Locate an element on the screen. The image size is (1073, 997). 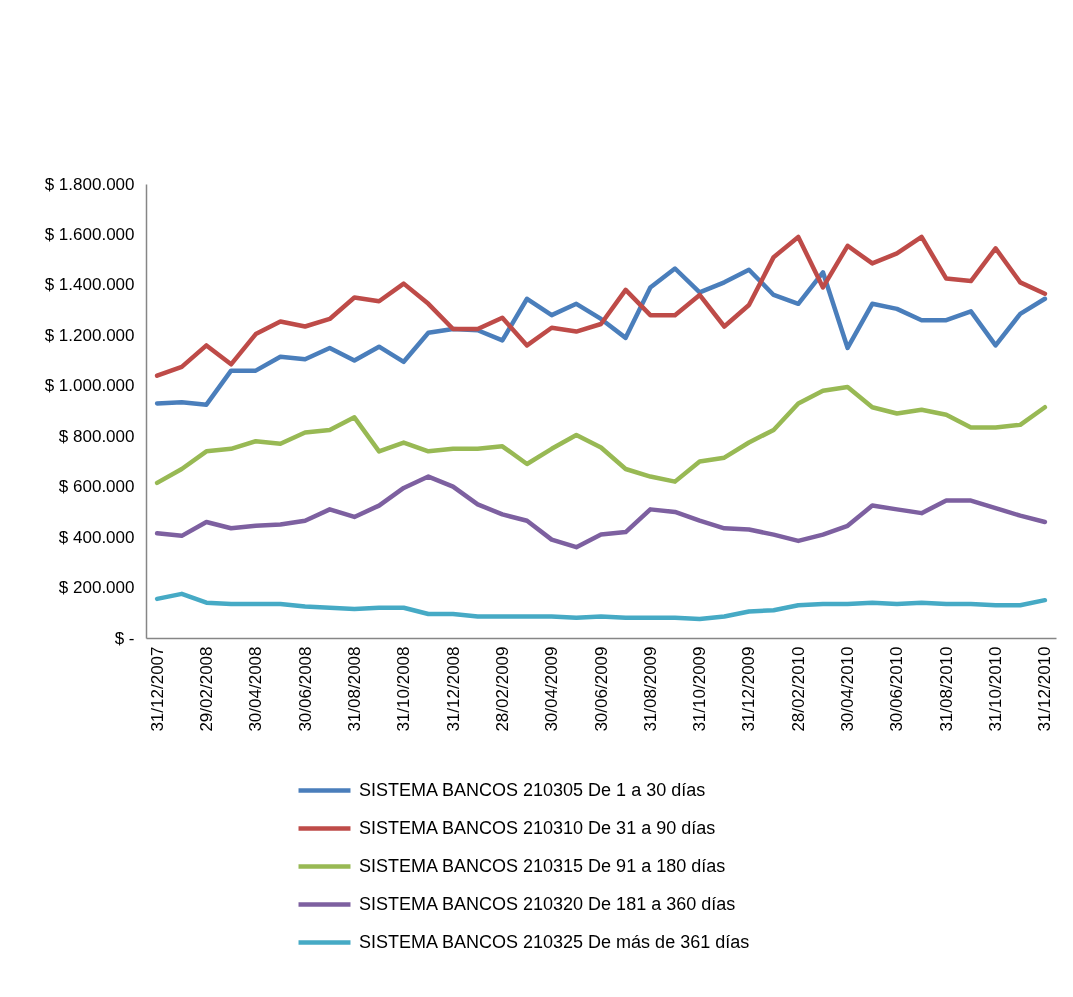
x-tick-label: 28/02/2010 is located at coordinates (798, 689).